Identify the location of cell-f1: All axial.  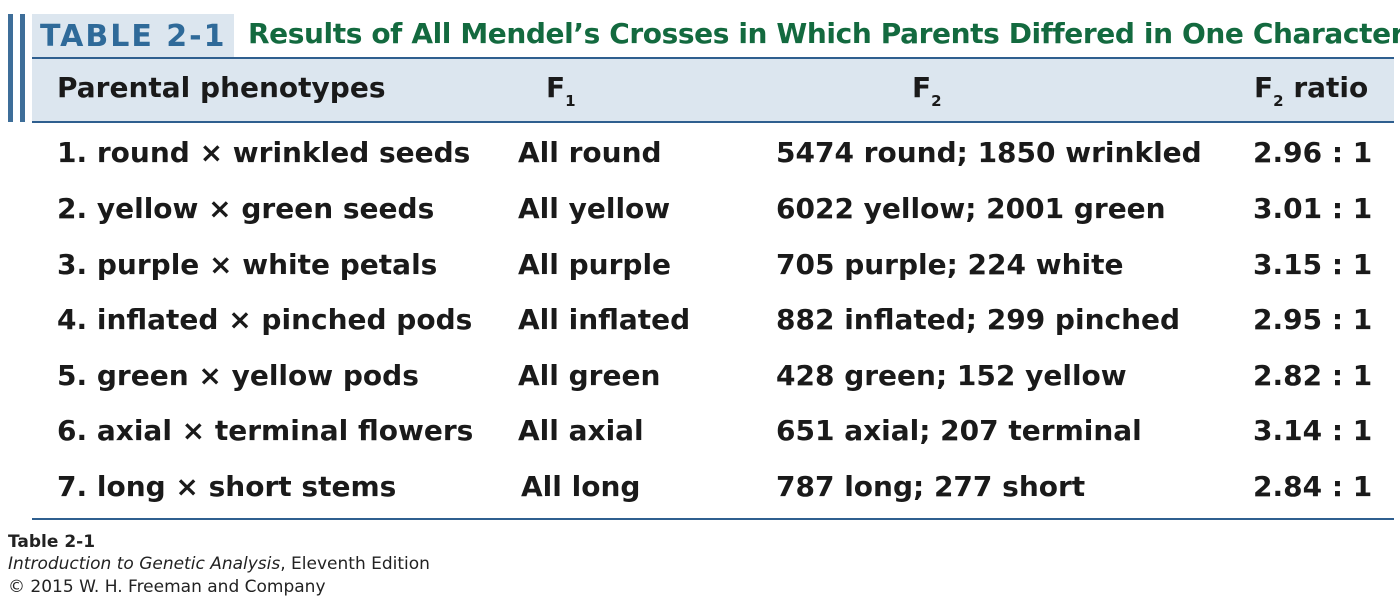
(581, 430).